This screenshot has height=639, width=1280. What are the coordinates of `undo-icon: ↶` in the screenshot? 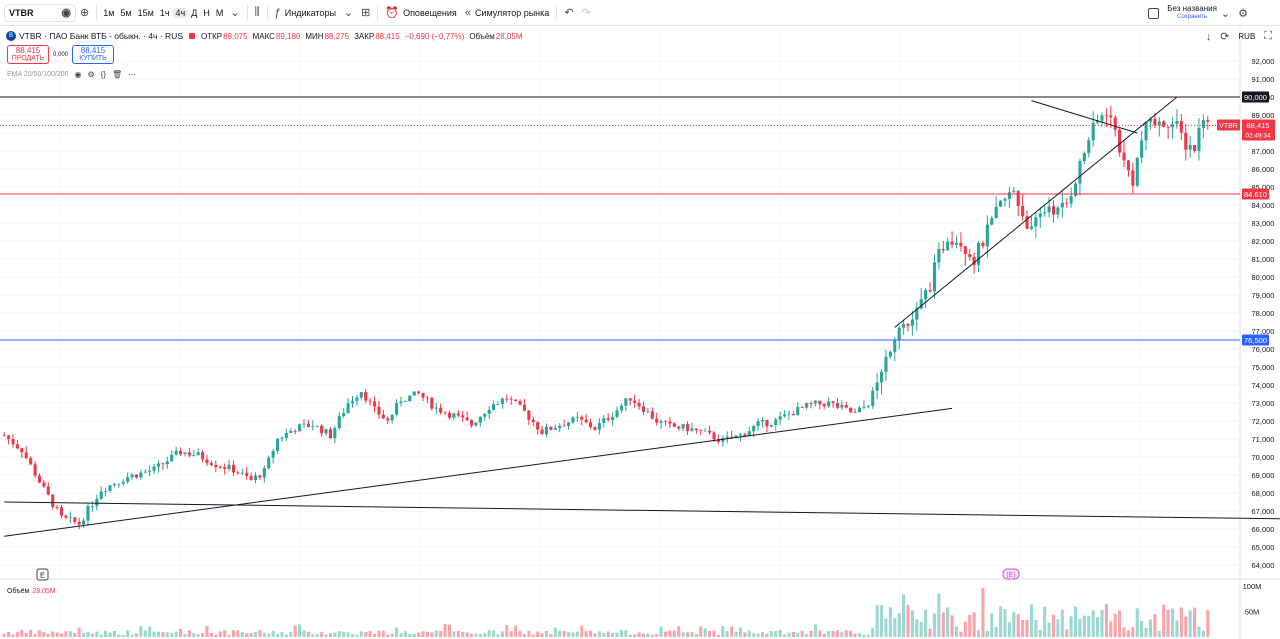 It's located at (569, 13).